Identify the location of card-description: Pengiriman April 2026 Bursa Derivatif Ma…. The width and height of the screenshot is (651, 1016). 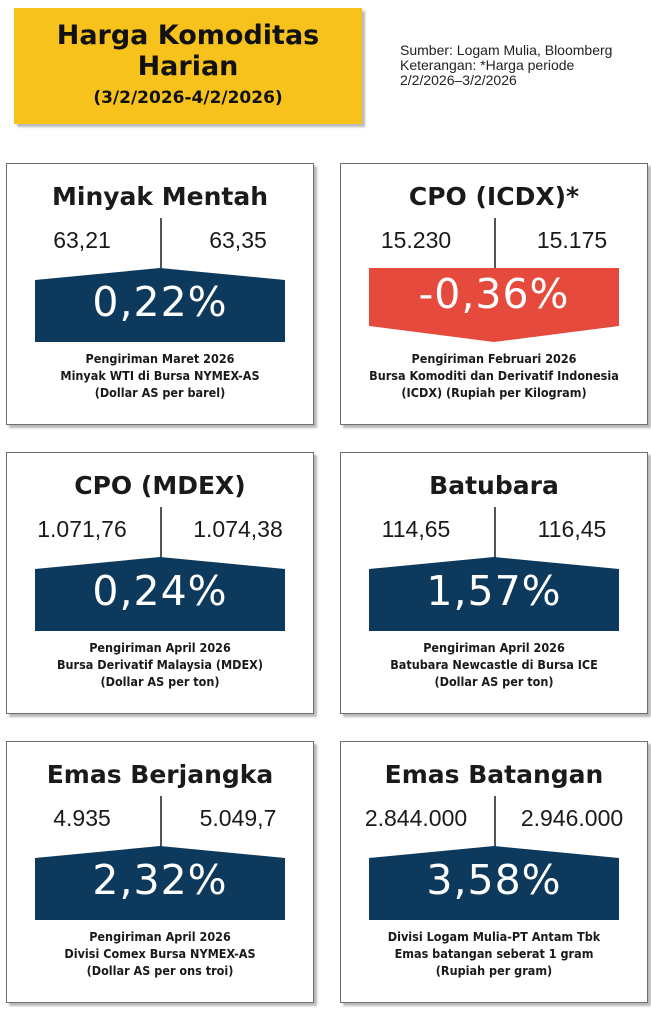
(160, 664).